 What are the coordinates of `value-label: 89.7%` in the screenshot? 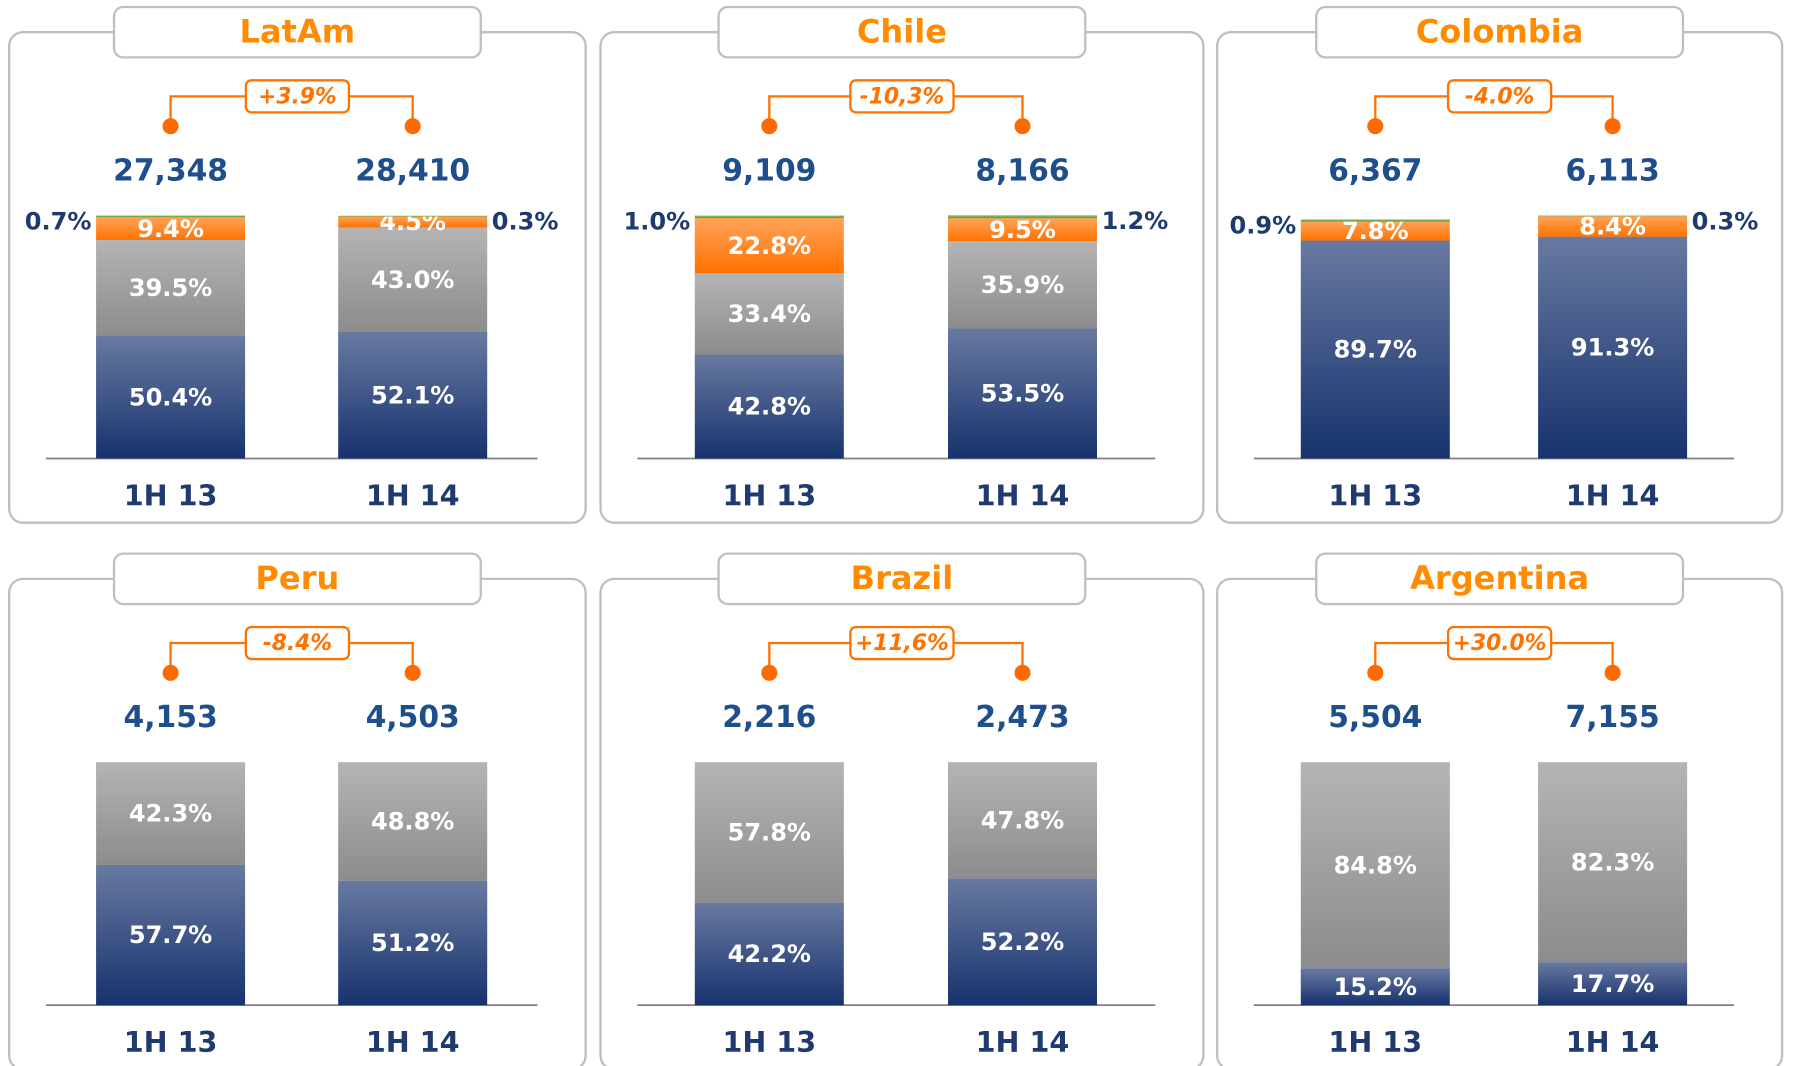 It's located at (1375, 350).